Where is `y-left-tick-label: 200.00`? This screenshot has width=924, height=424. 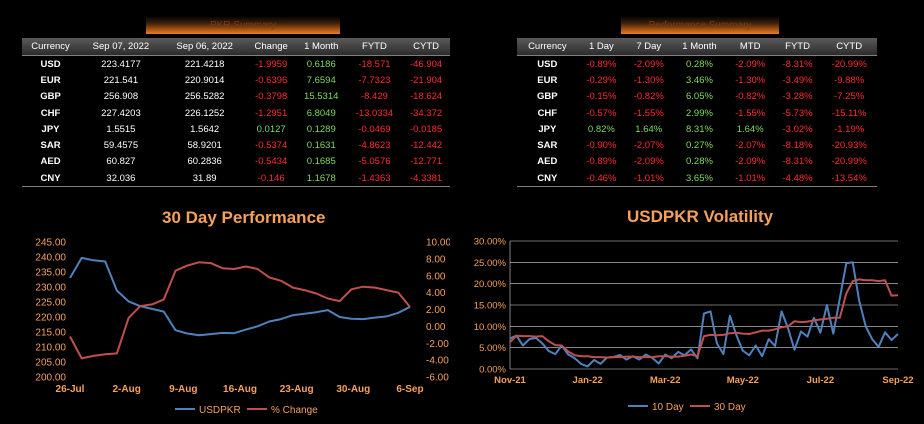
y-left-tick-label: 200.00 is located at coordinates (50, 378).